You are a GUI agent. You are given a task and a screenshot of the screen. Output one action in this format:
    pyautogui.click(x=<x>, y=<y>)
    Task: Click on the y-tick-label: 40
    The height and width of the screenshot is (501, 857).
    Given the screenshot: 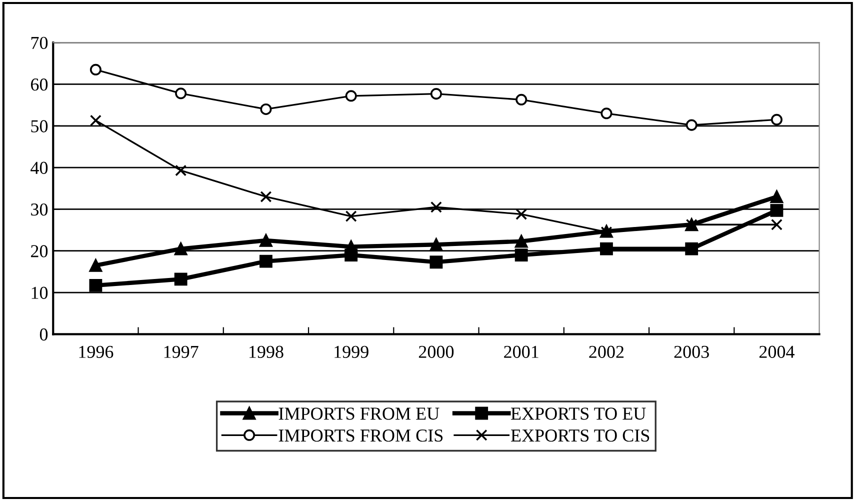 What is the action you would take?
    pyautogui.click(x=39, y=168)
    